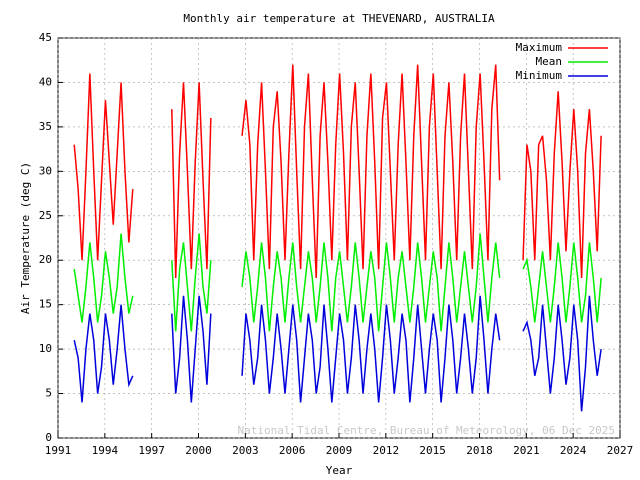  Describe the element at coordinates (339, 470) in the screenshot. I see `x-axis-label: Year` at that location.